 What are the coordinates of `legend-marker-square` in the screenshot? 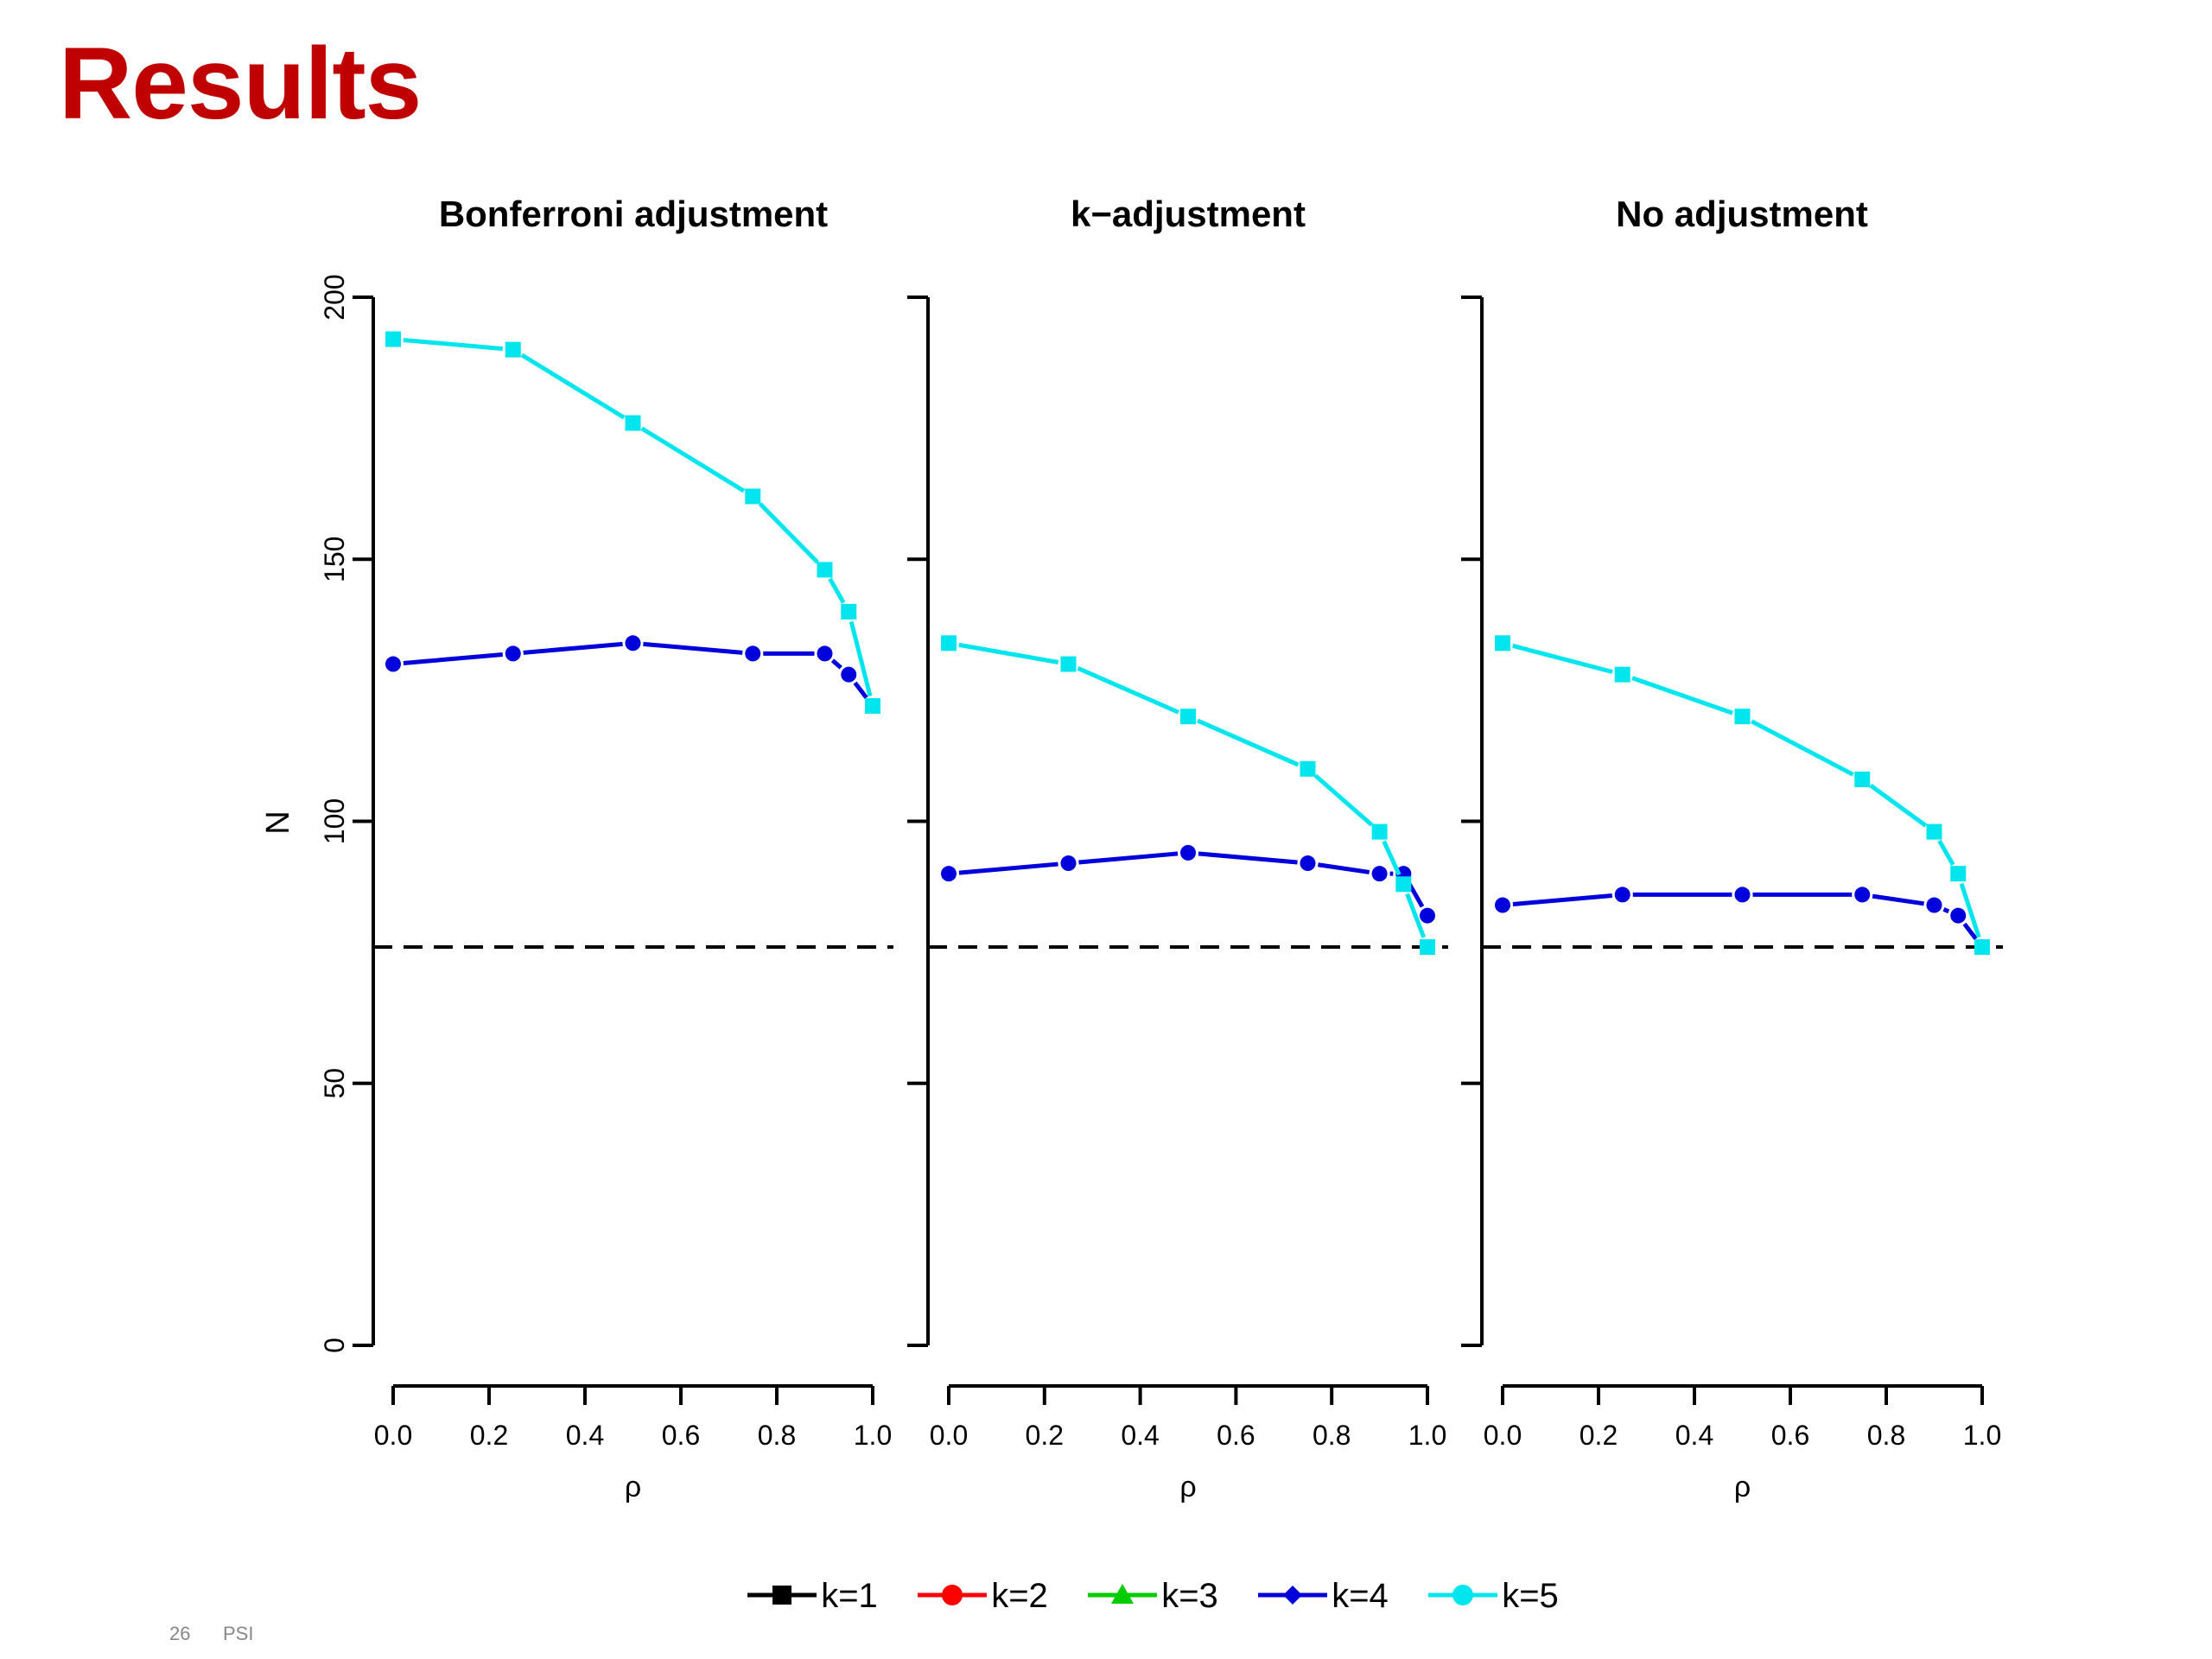 It's located at (781, 1595).